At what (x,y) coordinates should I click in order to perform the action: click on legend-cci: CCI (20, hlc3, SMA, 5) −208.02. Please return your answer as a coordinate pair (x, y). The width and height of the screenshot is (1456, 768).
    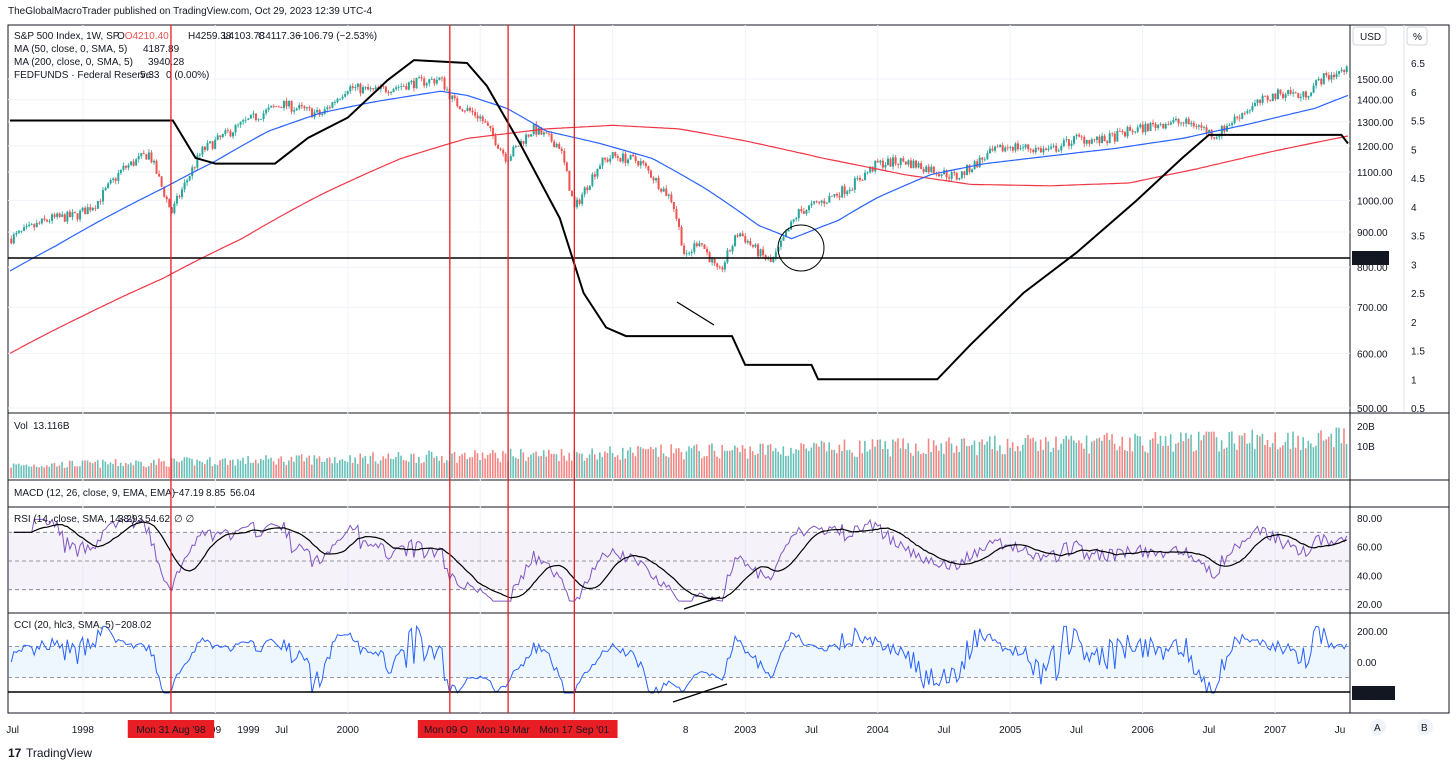
    Looking at the image, I should click on (83, 625).